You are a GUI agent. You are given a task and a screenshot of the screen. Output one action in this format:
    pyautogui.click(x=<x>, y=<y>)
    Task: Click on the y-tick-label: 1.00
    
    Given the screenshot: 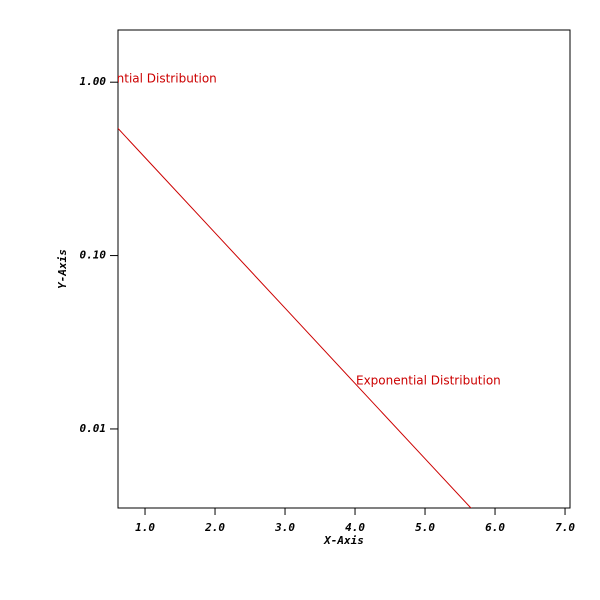 What is the action you would take?
    pyautogui.click(x=93, y=81)
    